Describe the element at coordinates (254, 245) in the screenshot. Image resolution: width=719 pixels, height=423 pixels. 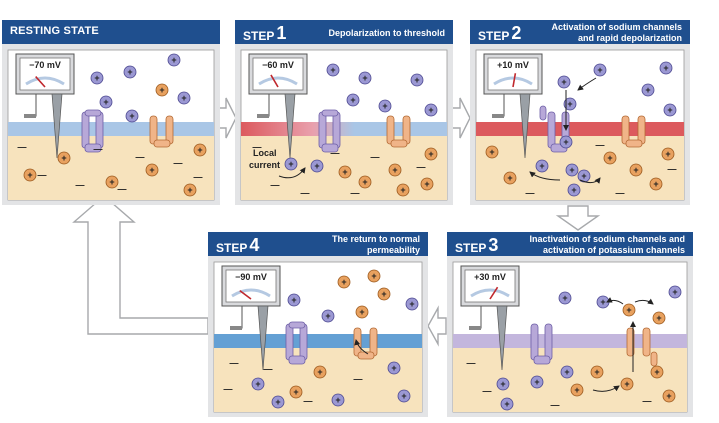
I see `step-number: 4` at that location.